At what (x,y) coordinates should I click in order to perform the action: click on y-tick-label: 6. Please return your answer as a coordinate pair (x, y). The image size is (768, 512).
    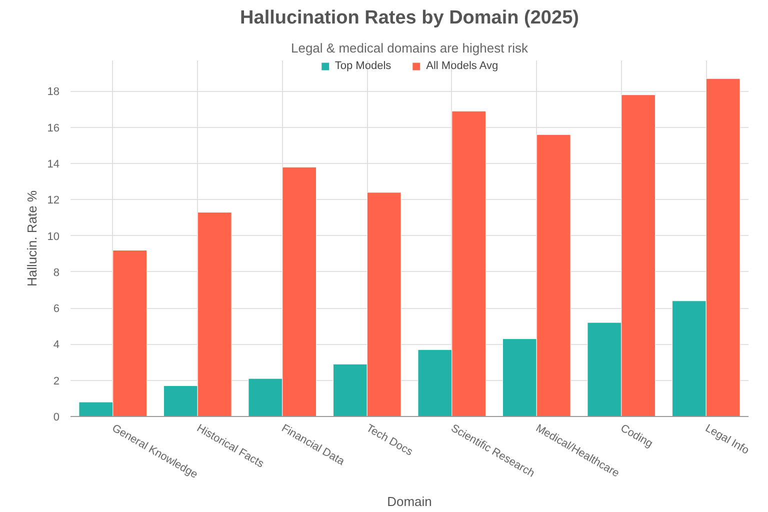
    Looking at the image, I should click on (56, 309).